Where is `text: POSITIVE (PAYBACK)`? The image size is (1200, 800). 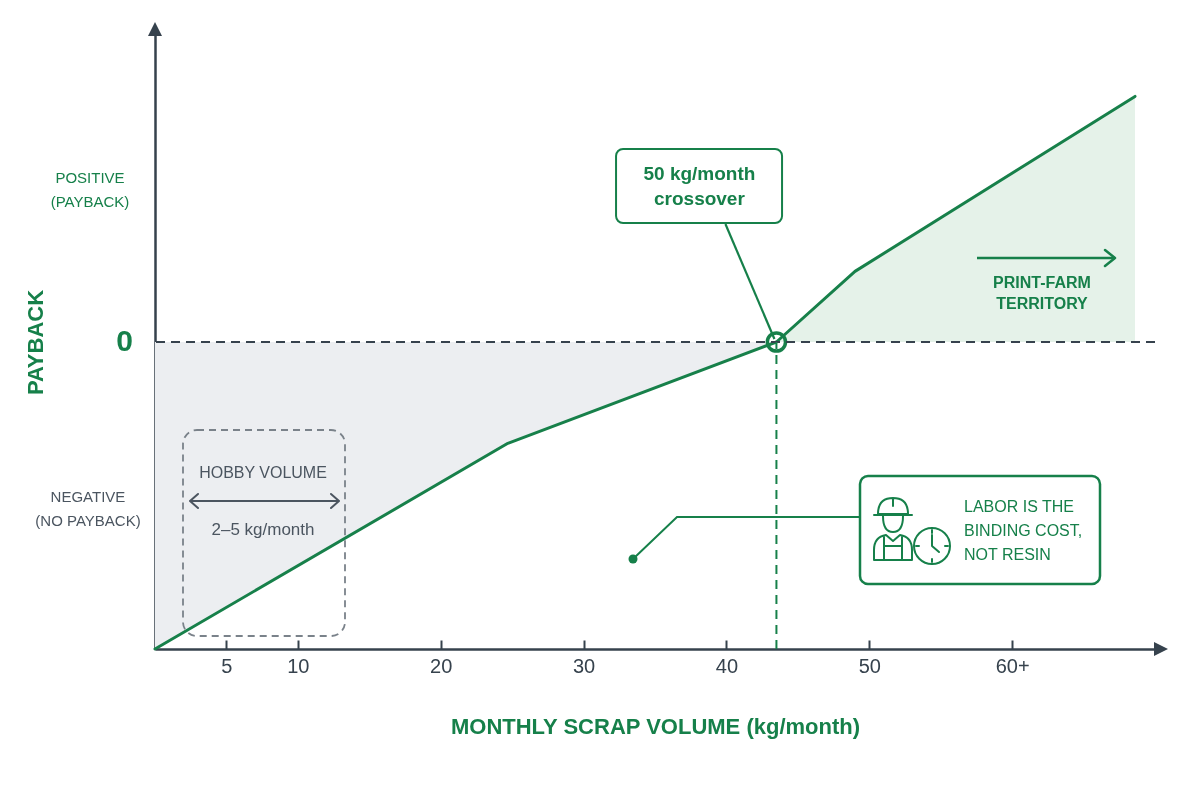 text: POSITIVE (PAYBACK) is located at coordinates (90, 190).